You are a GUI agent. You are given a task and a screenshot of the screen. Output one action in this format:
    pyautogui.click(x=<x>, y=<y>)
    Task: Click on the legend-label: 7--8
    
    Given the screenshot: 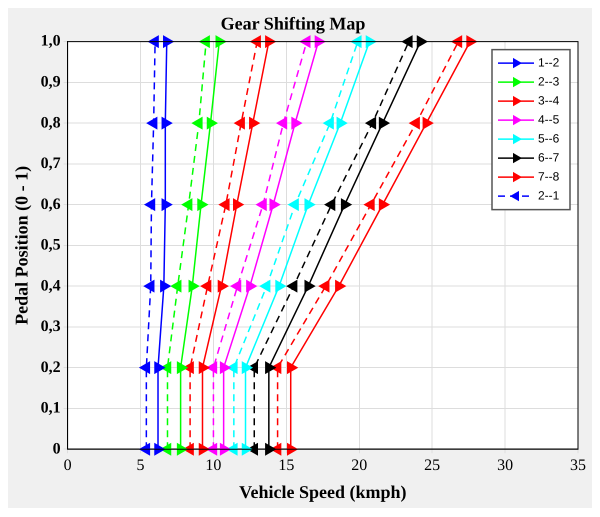 What is the action you would take?
    pyautogui.click(x=549, y=176)
    